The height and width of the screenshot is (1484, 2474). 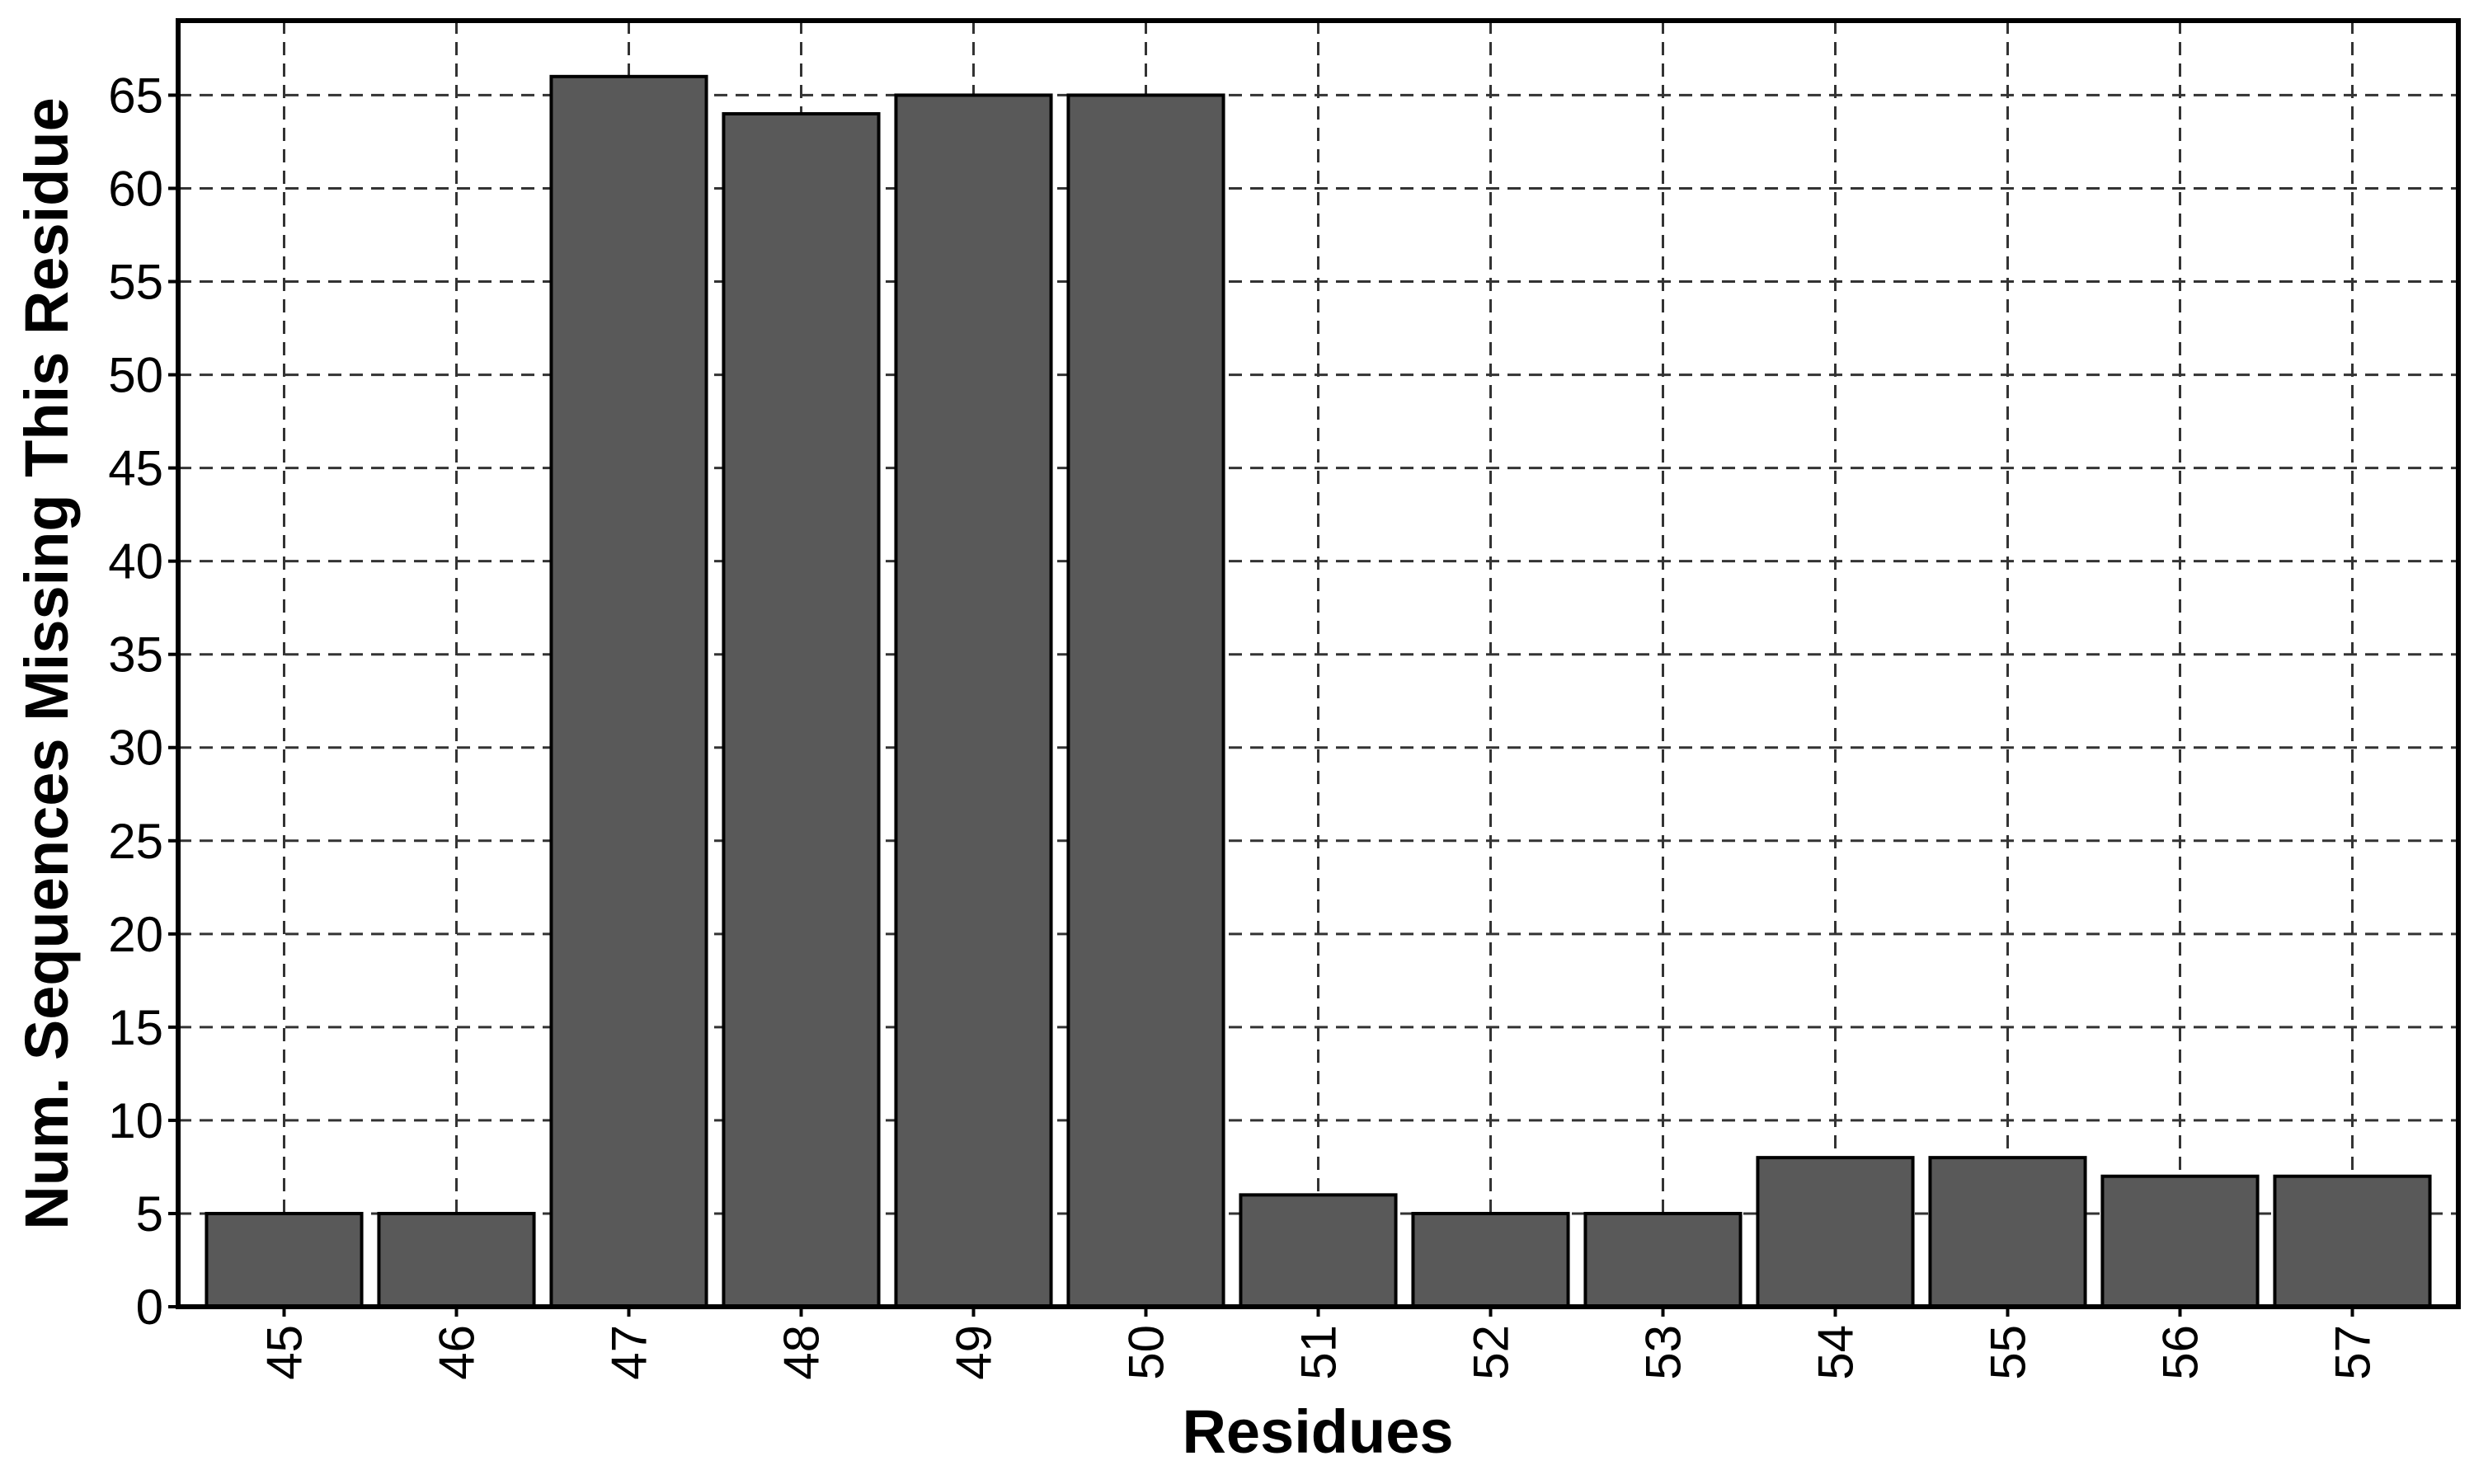 I want to click on y-tick-label: 50, so click(x=135, y=375).